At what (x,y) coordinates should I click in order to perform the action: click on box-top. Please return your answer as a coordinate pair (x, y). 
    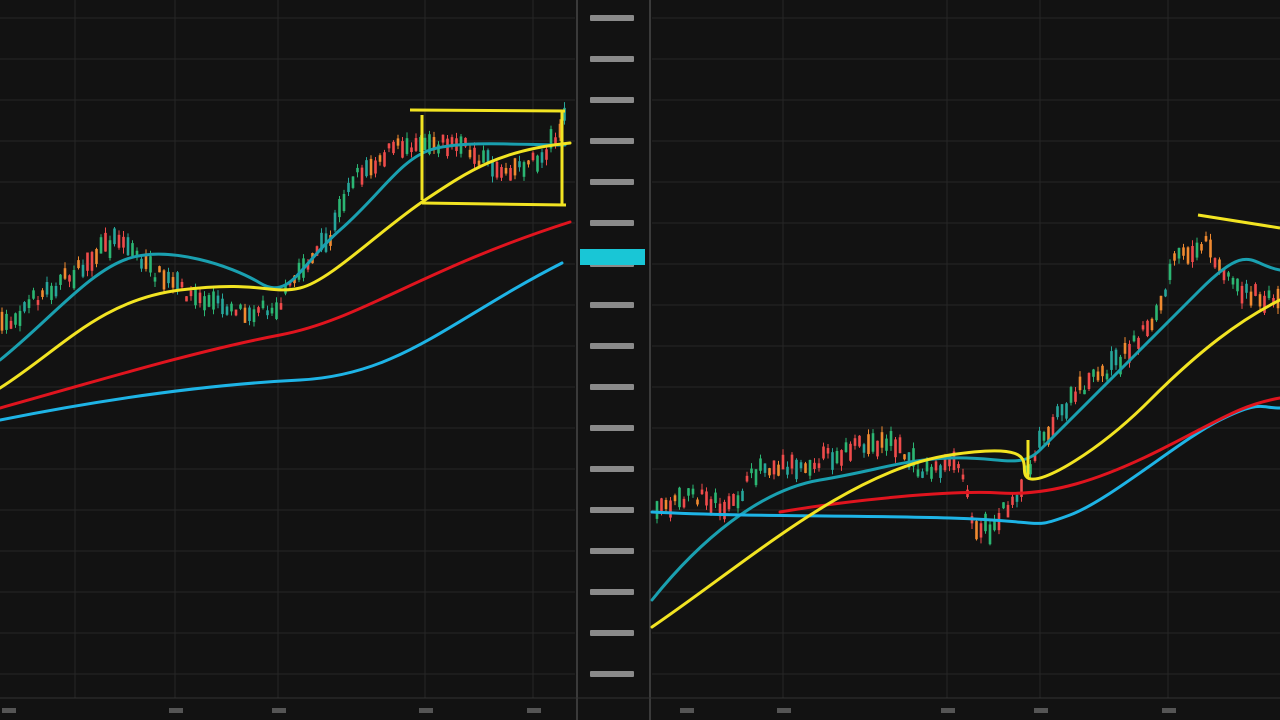
    Looking at the image, I should click on (487, 110).